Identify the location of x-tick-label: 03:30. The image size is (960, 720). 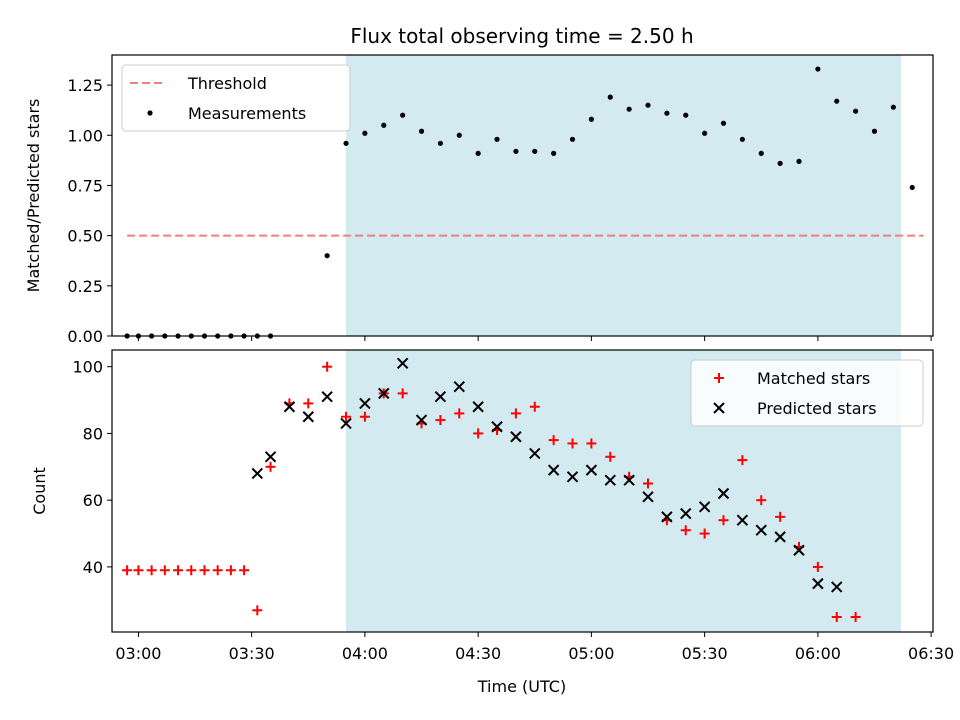
(252, 653).